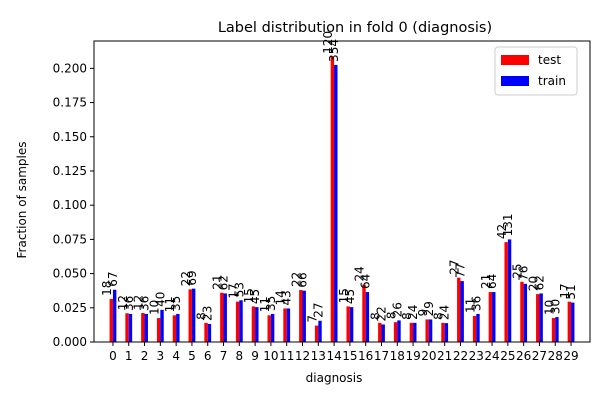 The width and height of the screenshot is (600, 400). I want to click on count-label-test-25: 42, so click(502, 231).